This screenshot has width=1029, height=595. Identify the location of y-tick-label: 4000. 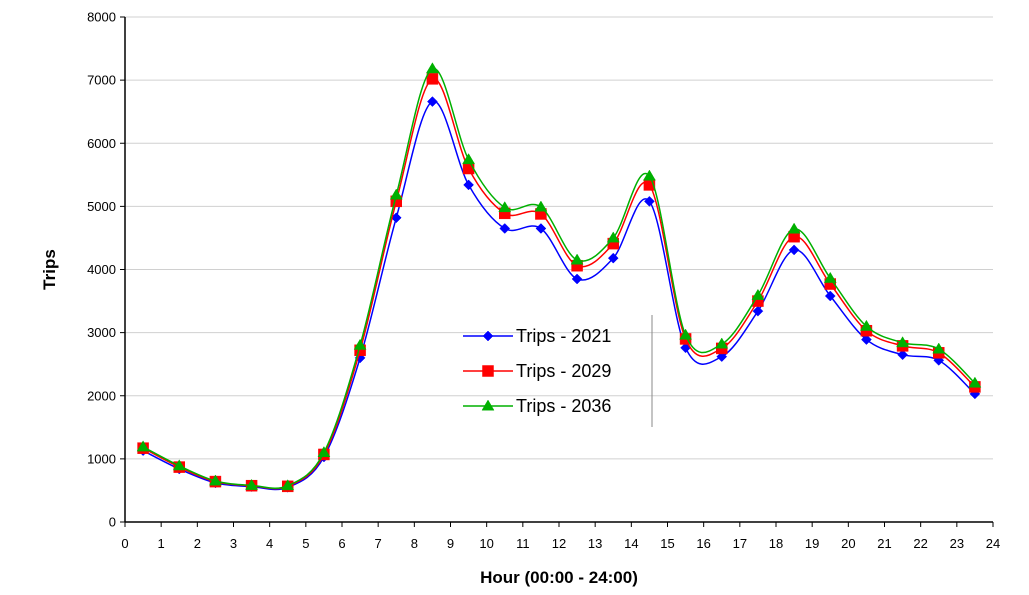
(101, 269).